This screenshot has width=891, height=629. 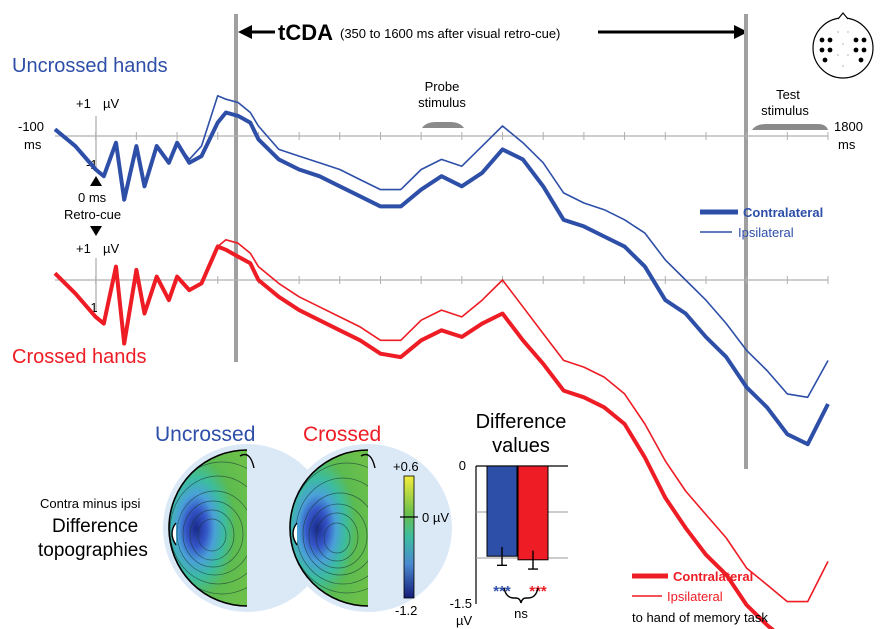 I want to click on topo-label-line2: topographies, so click(x=93, y=550).